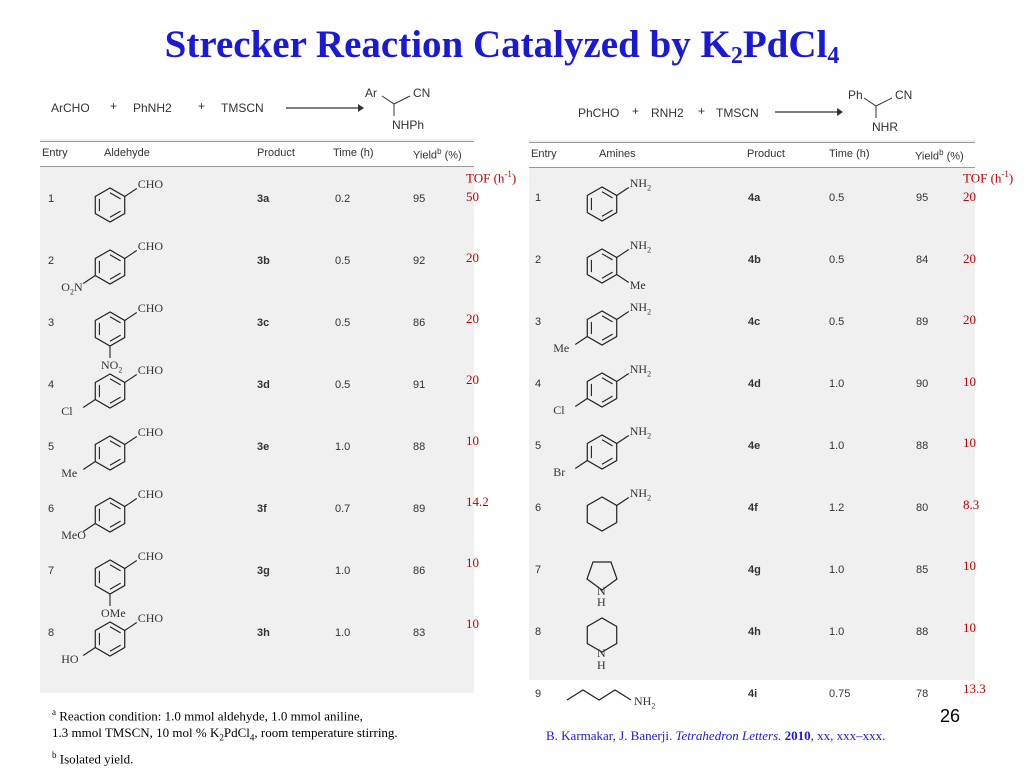 This screenshot has width=1024, height=768. What do you see at coordinates (640, 493) in the screenshot?
I see `substituent-label: NH2` at bounding box center [640, 493].